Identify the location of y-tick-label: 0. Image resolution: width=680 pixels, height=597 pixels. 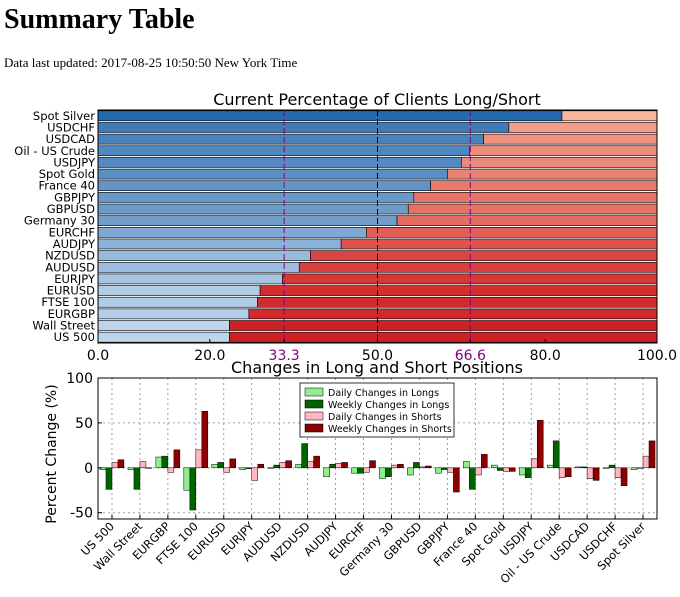
(88, 469).